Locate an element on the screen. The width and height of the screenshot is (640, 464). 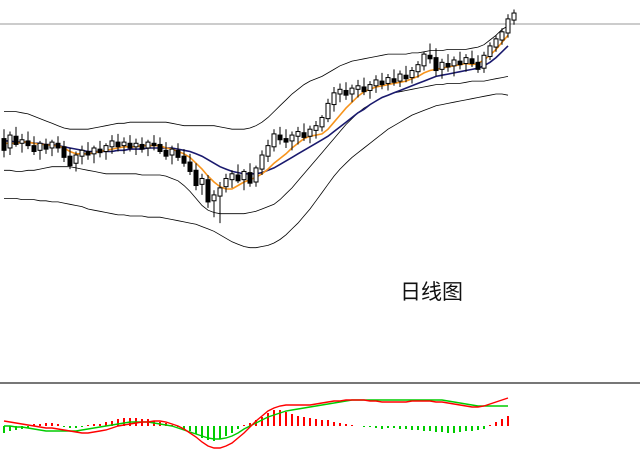
macd-dea-line is located at coordinates (256, 419).